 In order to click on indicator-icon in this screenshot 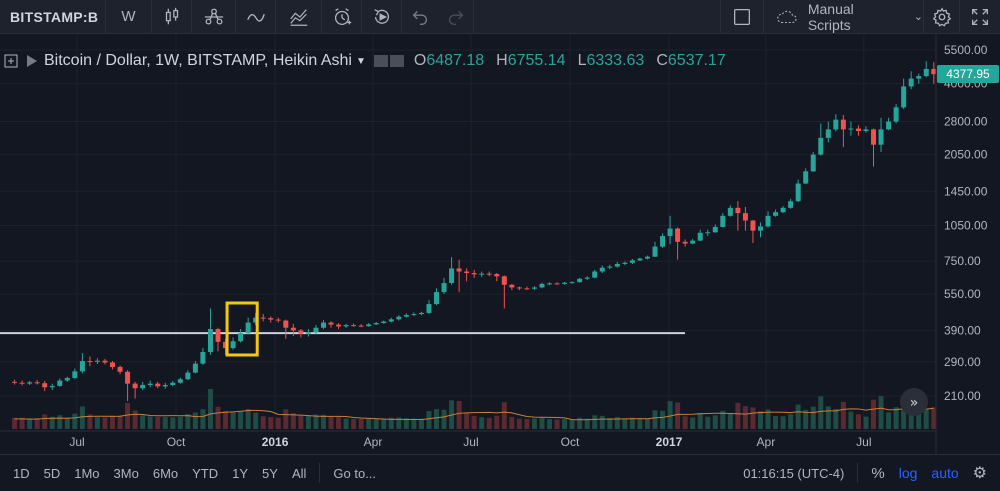, I will do `click(256, 17)`.